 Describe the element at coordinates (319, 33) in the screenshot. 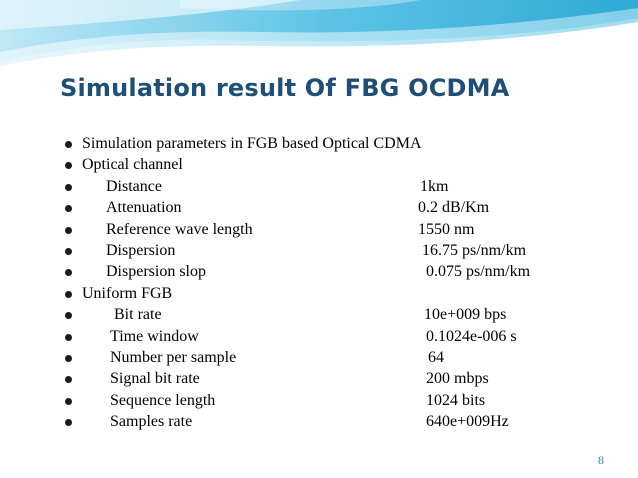

I see `header-wave-decoration` at that location.